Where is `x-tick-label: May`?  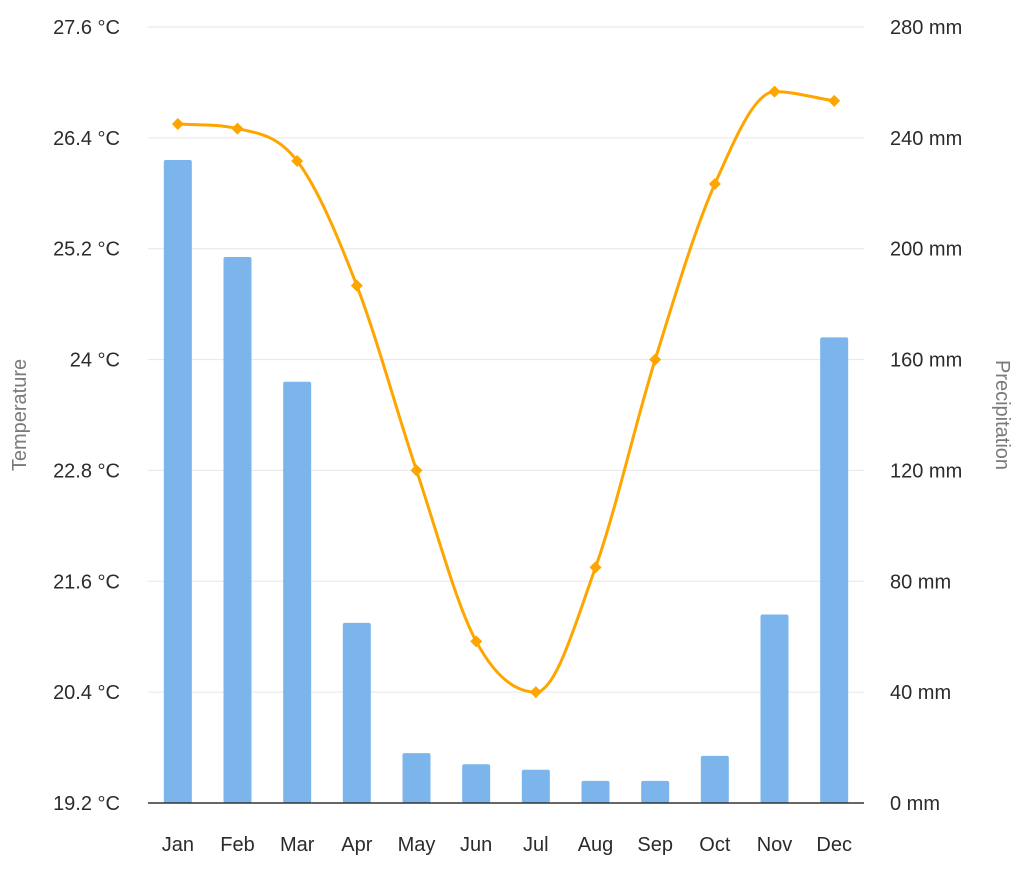 x-tick-label: May is located at coordinates (417, 845).